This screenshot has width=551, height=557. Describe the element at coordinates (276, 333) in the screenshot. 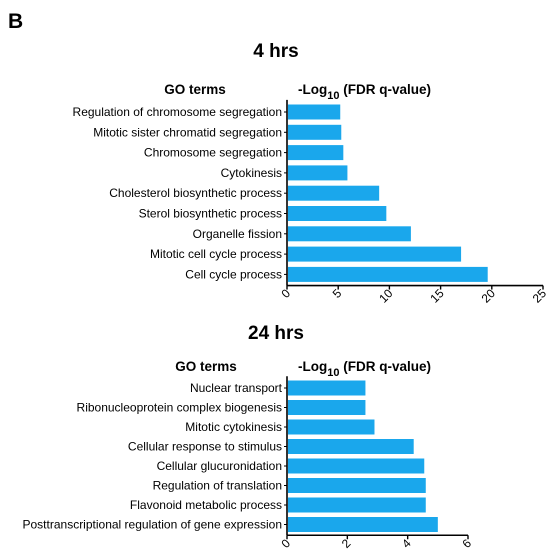

I see `chart-title: 24 hrs` at that location.